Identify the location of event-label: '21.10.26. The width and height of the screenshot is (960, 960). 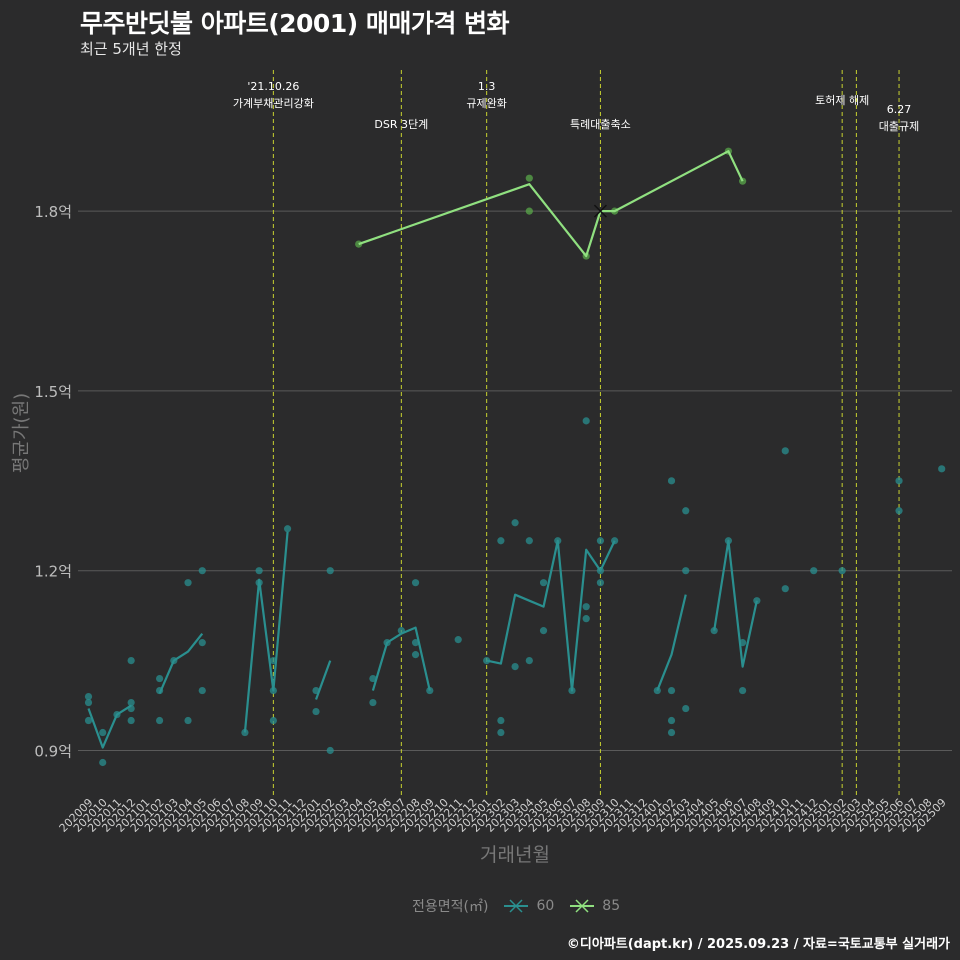
(273, 86).